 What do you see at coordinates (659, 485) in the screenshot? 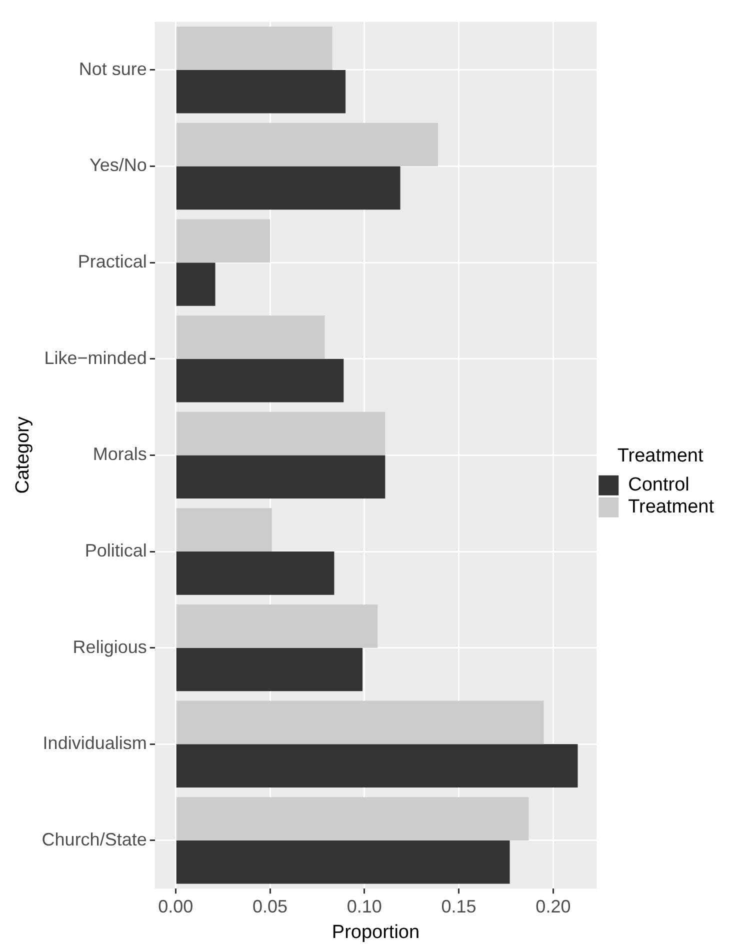
I see `legend-label: Control` at bounding box center [659, 485].